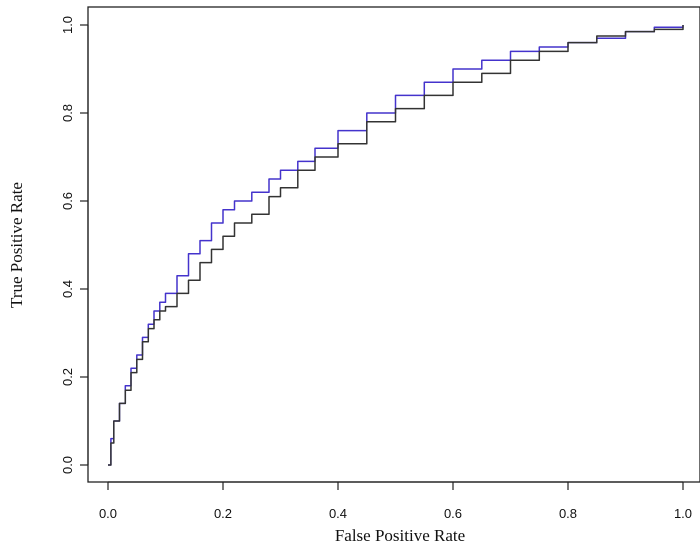  What do you see at coordinates (453, 513) in the screenshot?
I see `x-tick-label: 0.6` at bounding box center [453, 513].